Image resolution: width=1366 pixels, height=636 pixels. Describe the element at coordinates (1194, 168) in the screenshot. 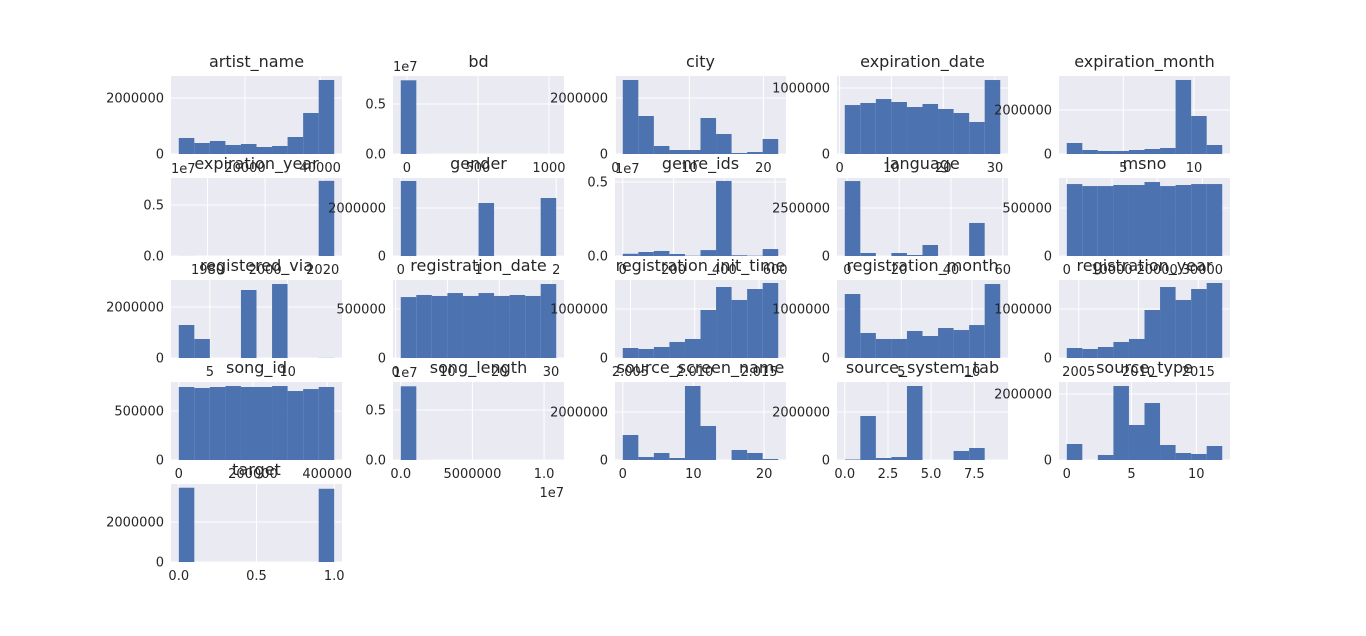

I see `x-tick-label: 10` at that location.